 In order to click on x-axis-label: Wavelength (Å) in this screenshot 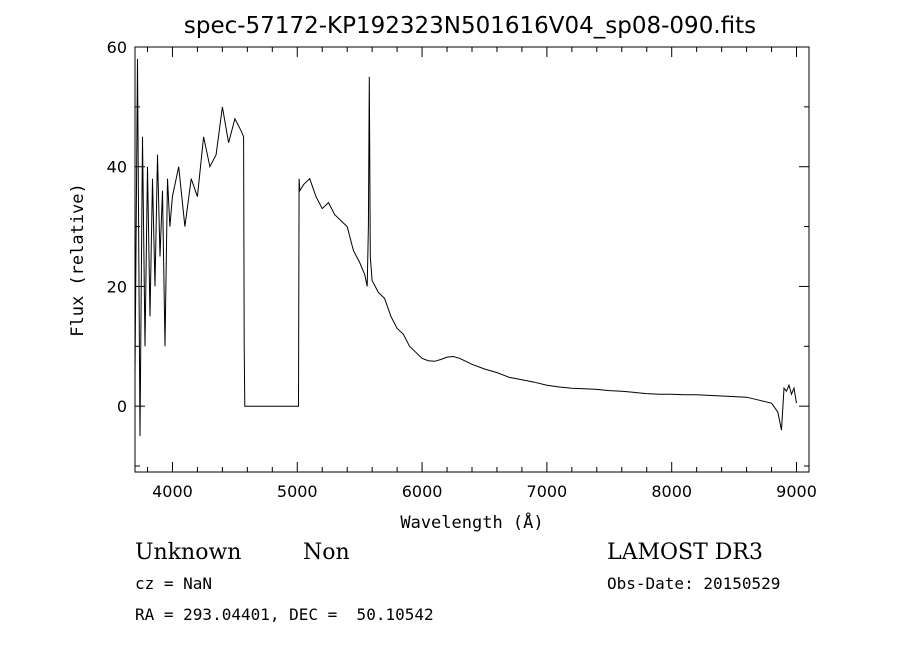, I will do `click(471, 522)`.